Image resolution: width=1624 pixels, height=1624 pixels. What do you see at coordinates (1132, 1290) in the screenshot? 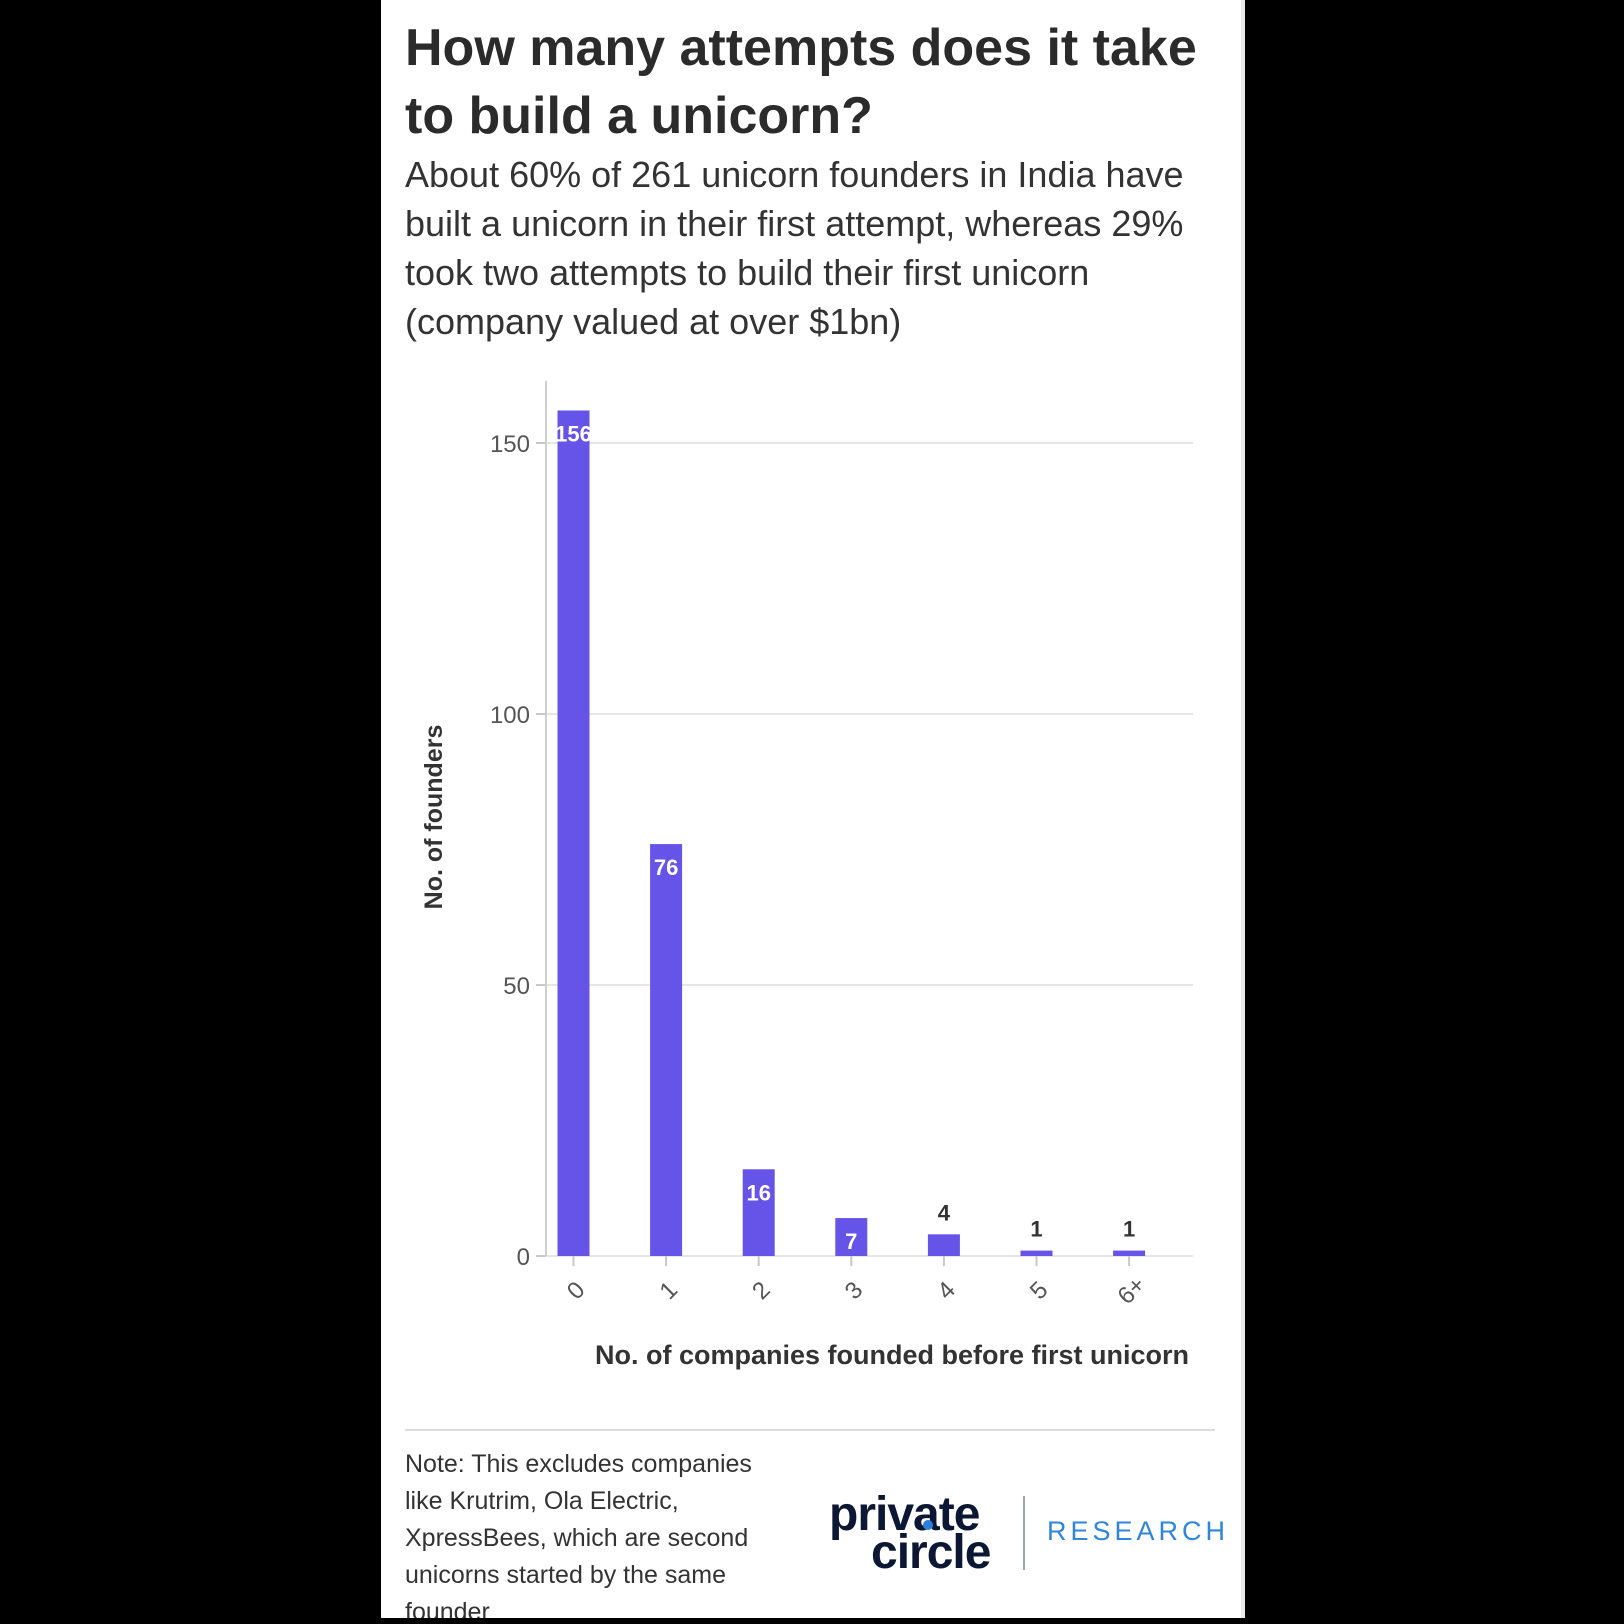
I see `x-tick-label: 6+` at bounding box center [1132, 1290].